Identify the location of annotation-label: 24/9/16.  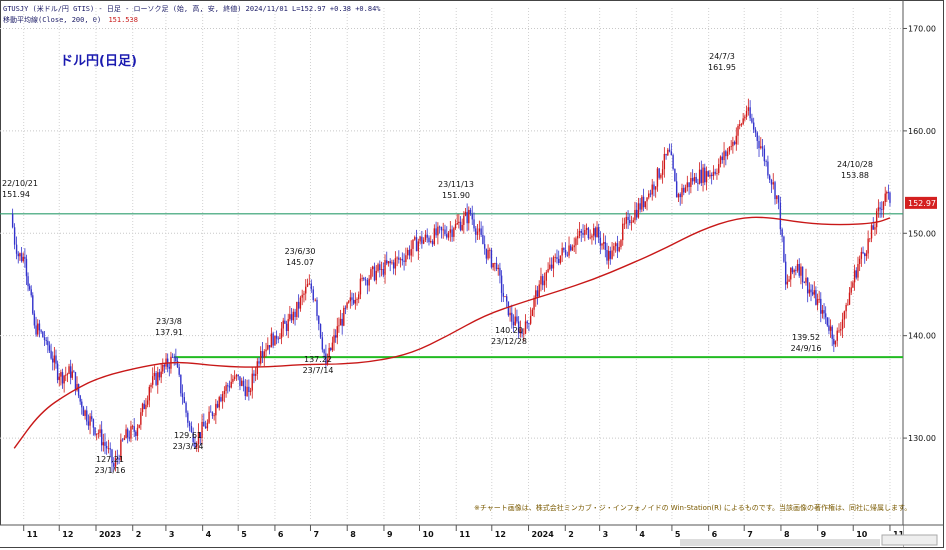
(806, 348).